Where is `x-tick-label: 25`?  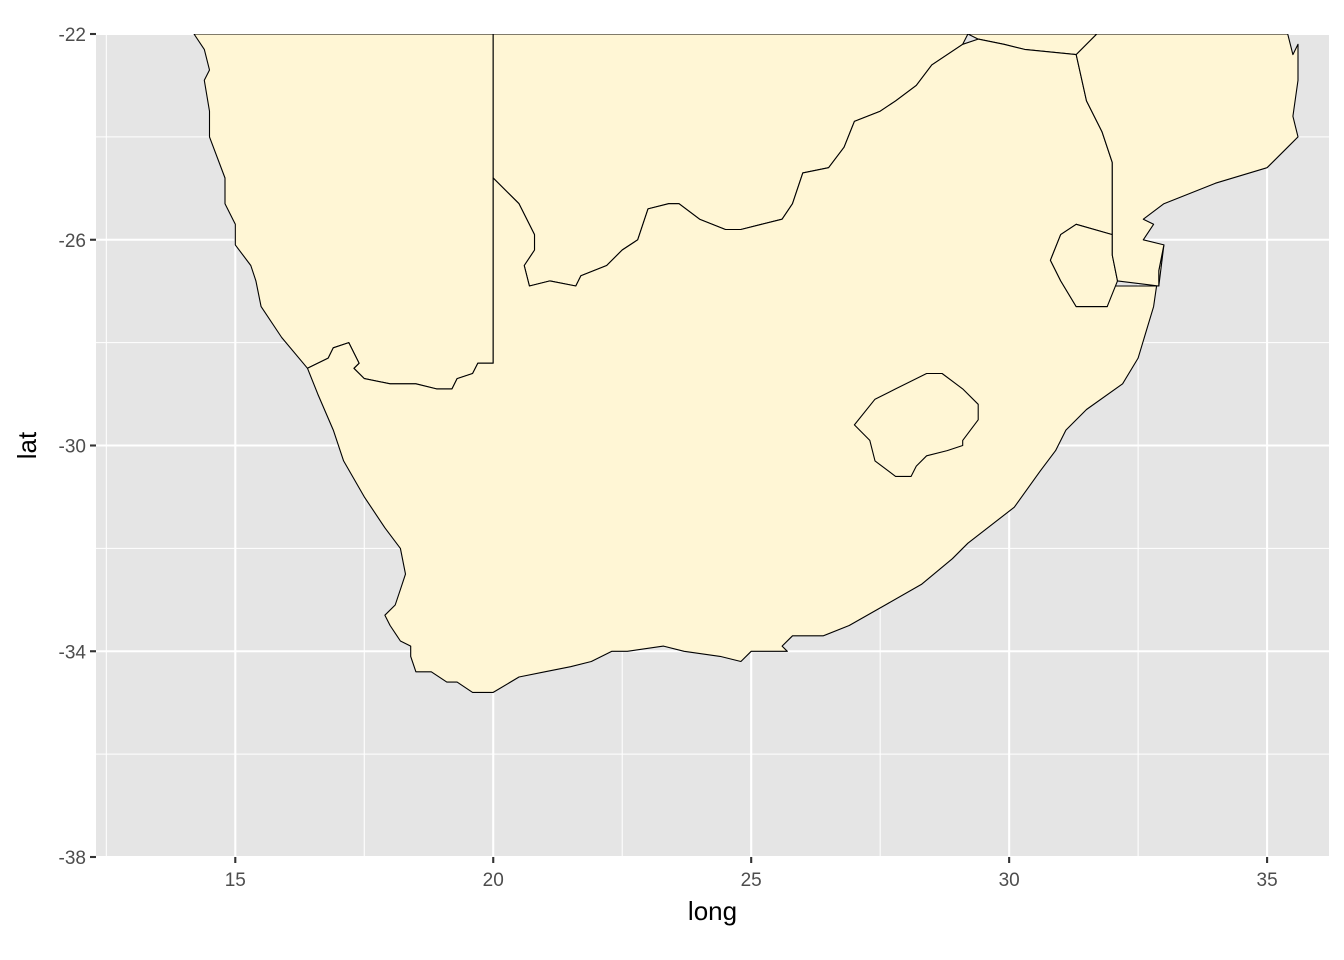 x-tick-label: 25 is located at coordinates (751, 880).